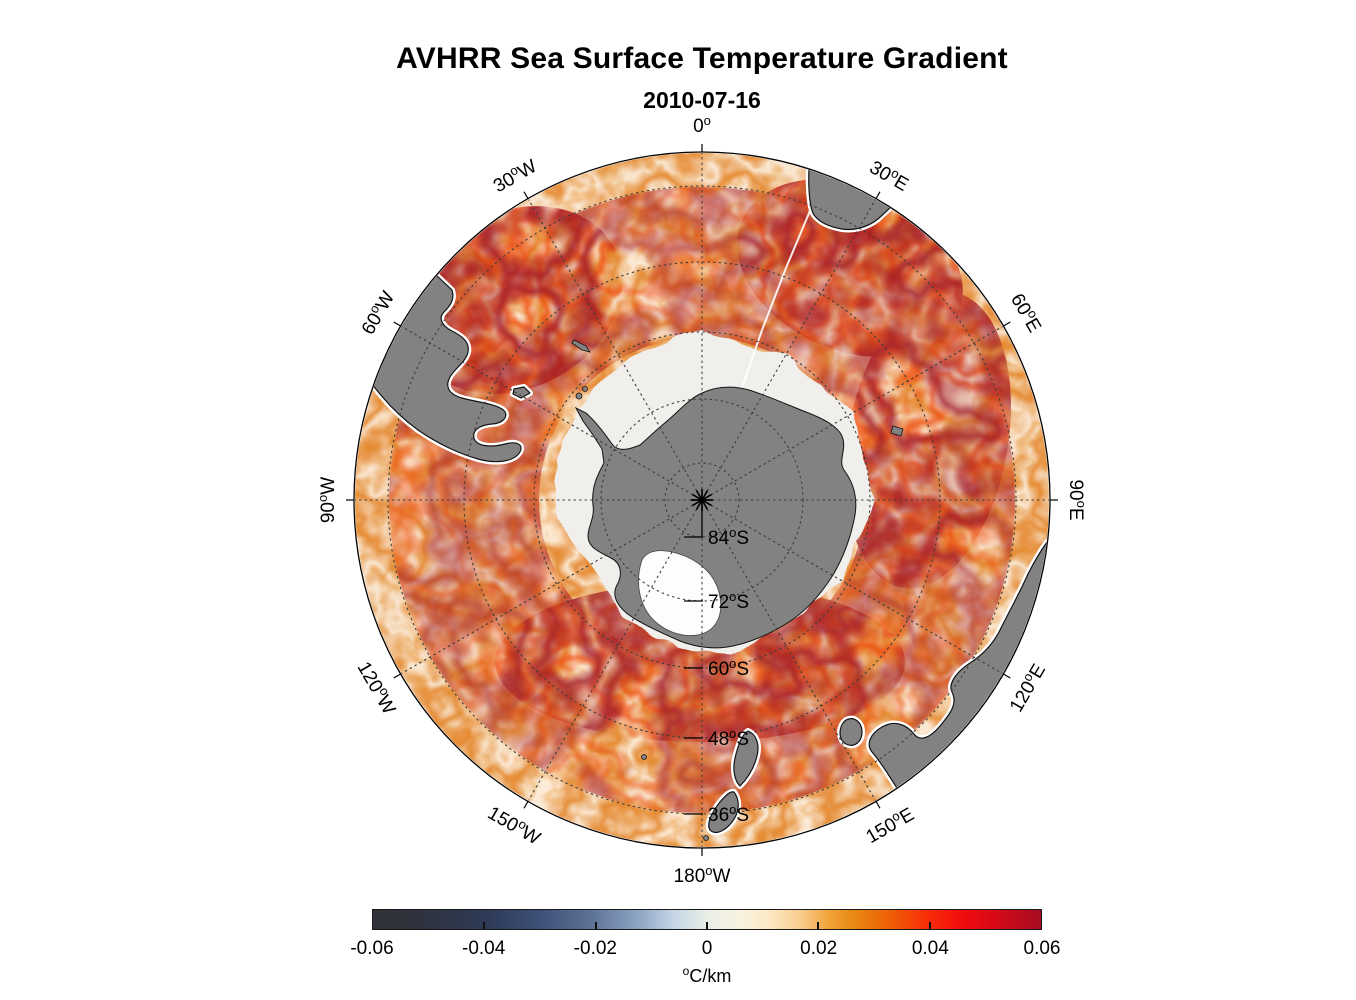 The height and width of the screenshot is (1000, 1356). I want to click on latitude-label: 36oS, so click(728, 814).